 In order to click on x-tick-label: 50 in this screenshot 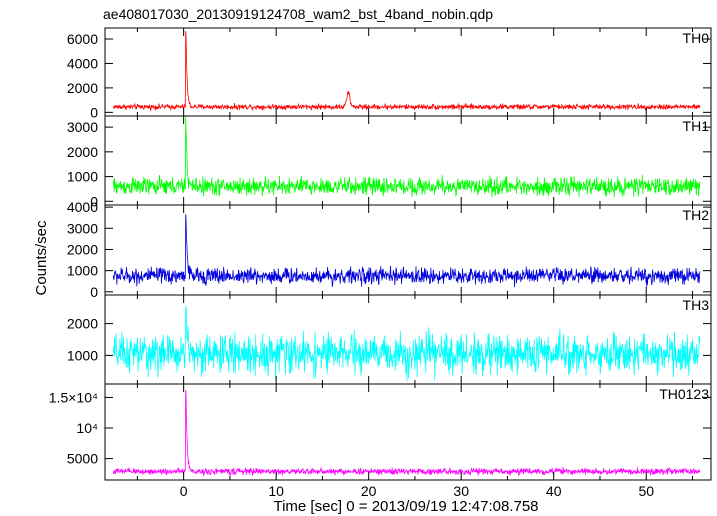, I will do `click(646, 491)`.